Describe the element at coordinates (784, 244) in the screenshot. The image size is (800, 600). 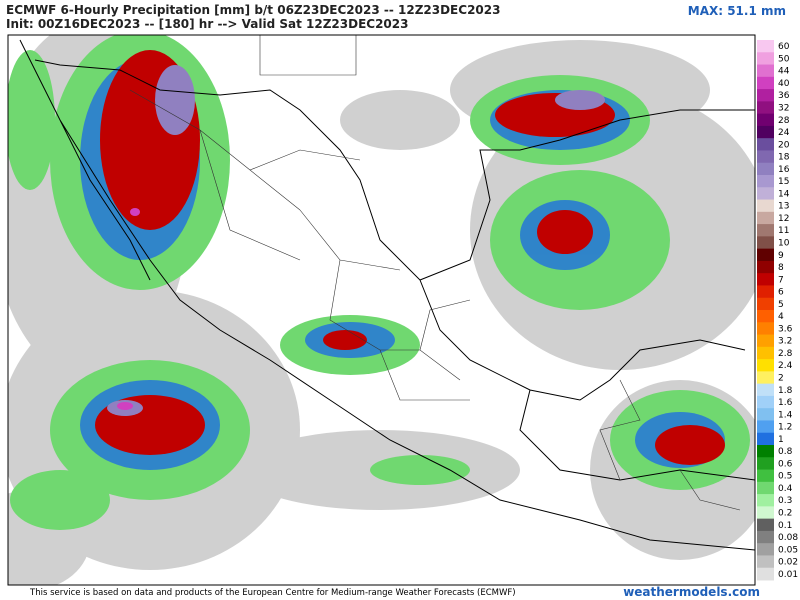
I see `colorbar-label: 10` at that location.